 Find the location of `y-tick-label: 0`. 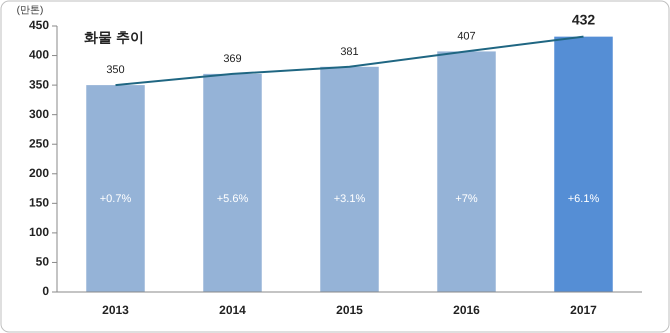

y-tick-label: 0 is located at coordinates (46, 291).